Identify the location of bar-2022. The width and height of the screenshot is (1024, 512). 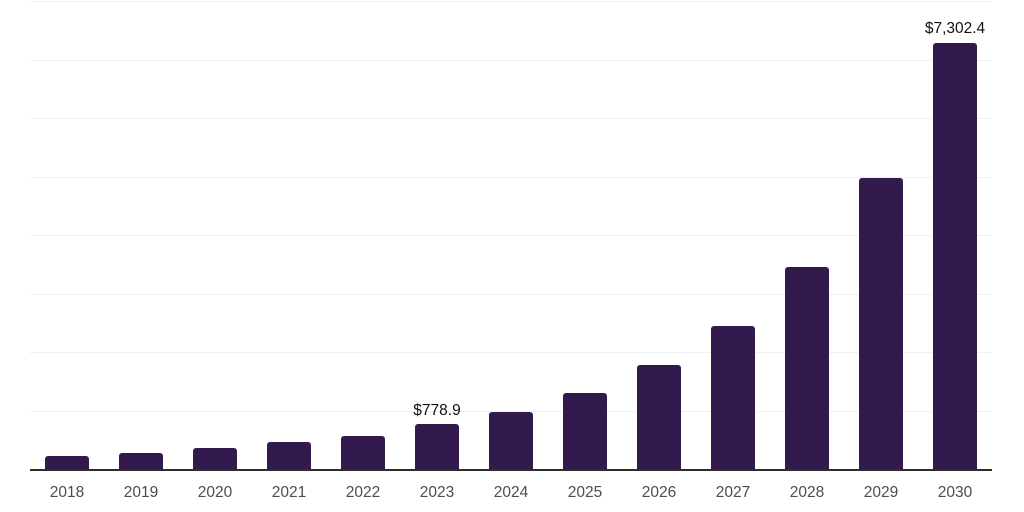
(363, 452).